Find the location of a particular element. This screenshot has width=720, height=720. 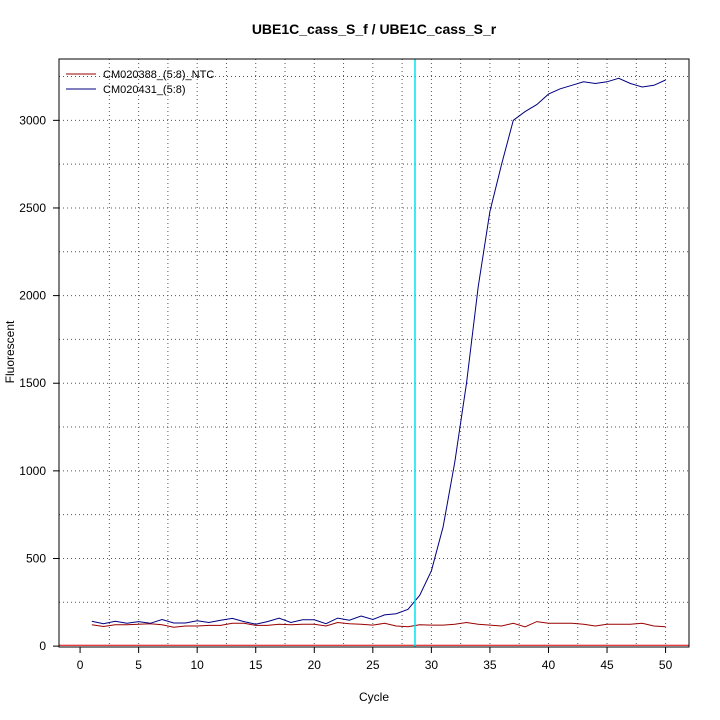

x-tick-label: 45 is located at coordinates (607, 665).